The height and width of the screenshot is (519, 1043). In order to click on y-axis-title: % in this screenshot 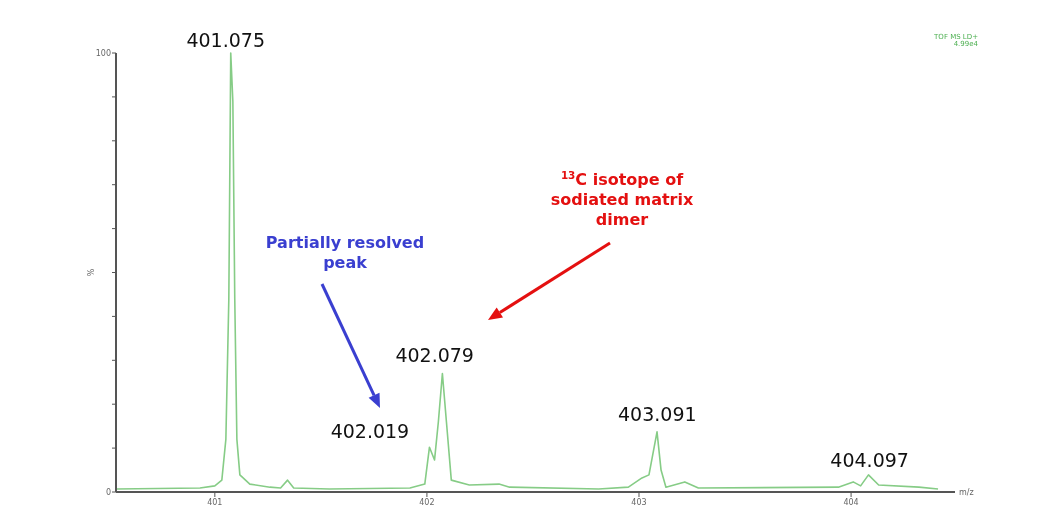, I will do `click(91, 272)`.